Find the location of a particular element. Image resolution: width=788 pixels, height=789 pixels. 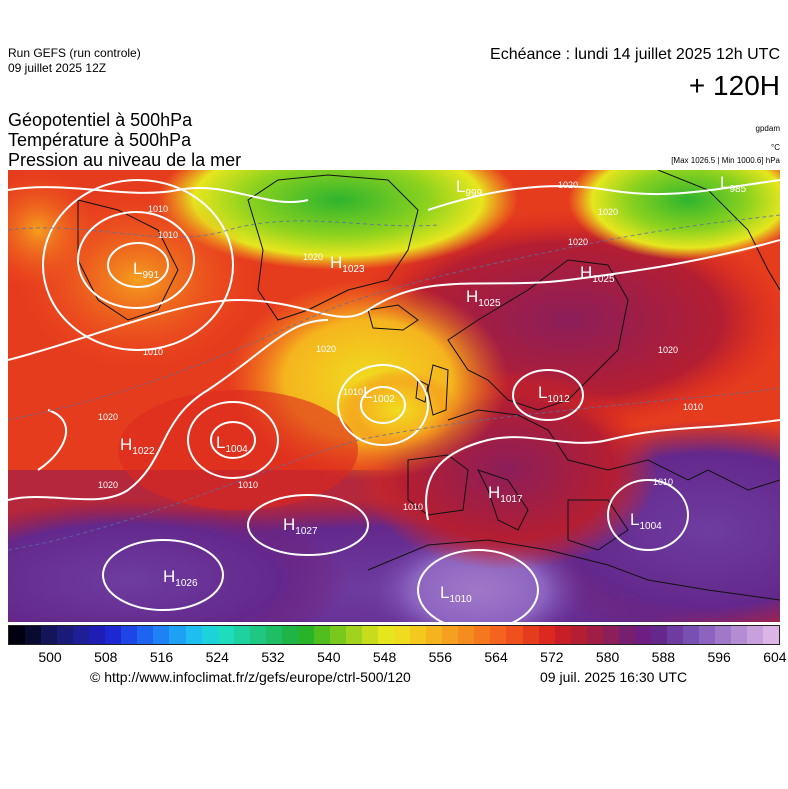

high-pressure-label: H1017 is located at coordinates (505, 494).